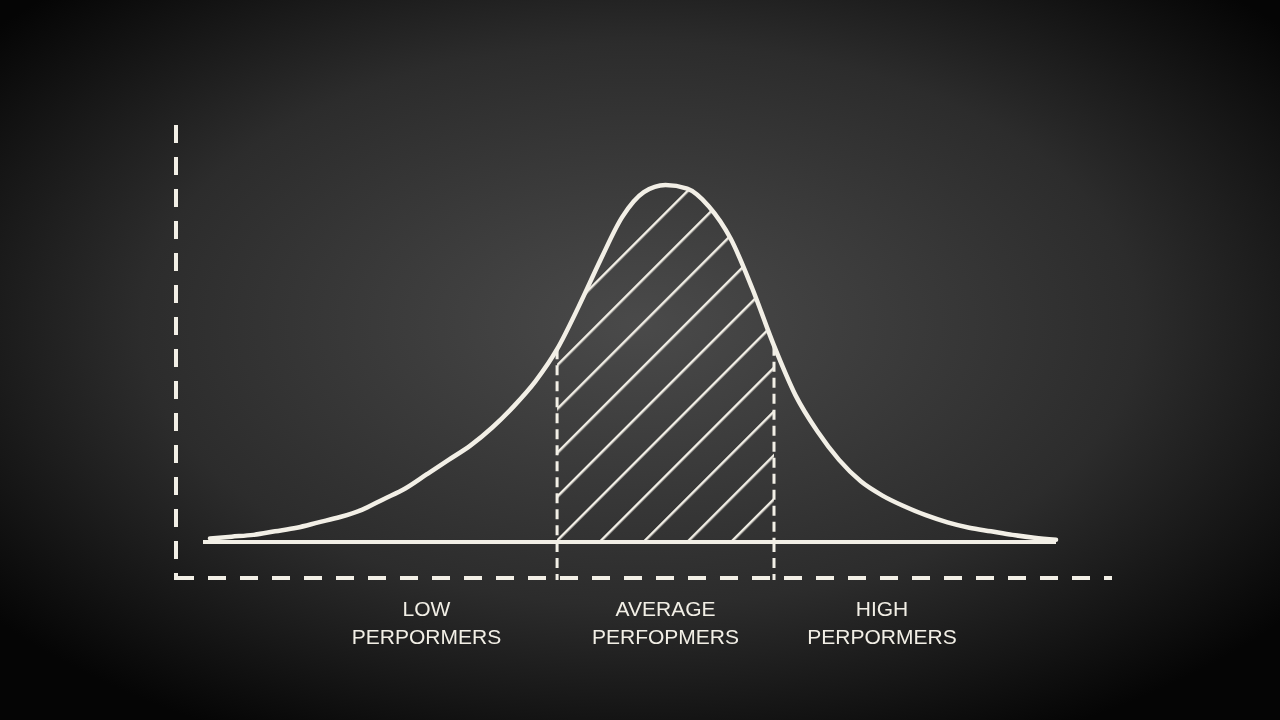  What do you see at coordinates (426, 622) in the screenshot?
I see `text: LOW PERPORMERS` at bounding box center [426, 622].